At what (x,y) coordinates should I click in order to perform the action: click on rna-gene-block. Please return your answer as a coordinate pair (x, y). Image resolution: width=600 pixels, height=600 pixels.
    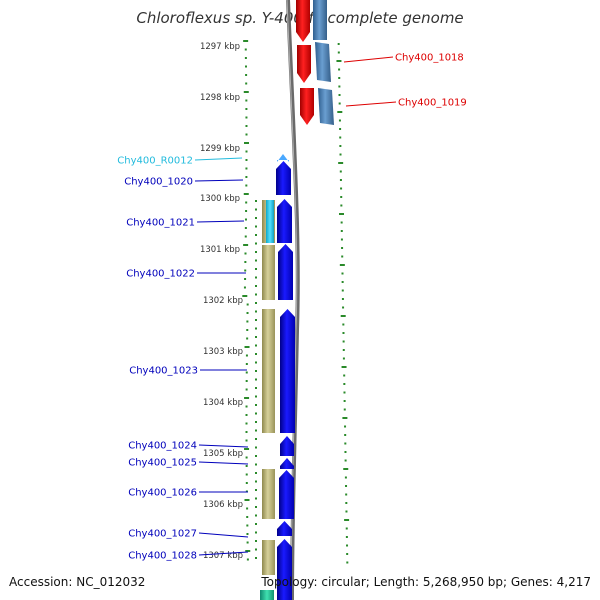
    Looking at the image, I should click on (270, 221).